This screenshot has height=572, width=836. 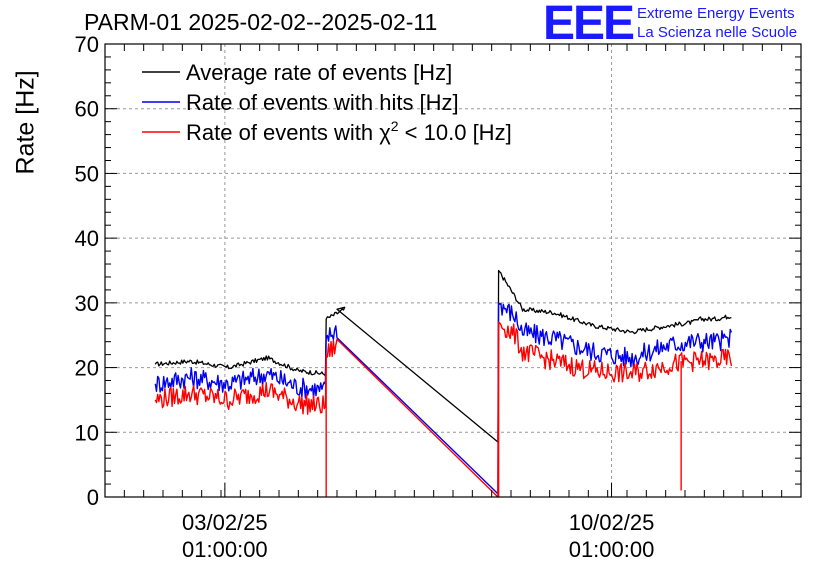 I want to click on y-tick-label: 50, so click(x=87, y=173).